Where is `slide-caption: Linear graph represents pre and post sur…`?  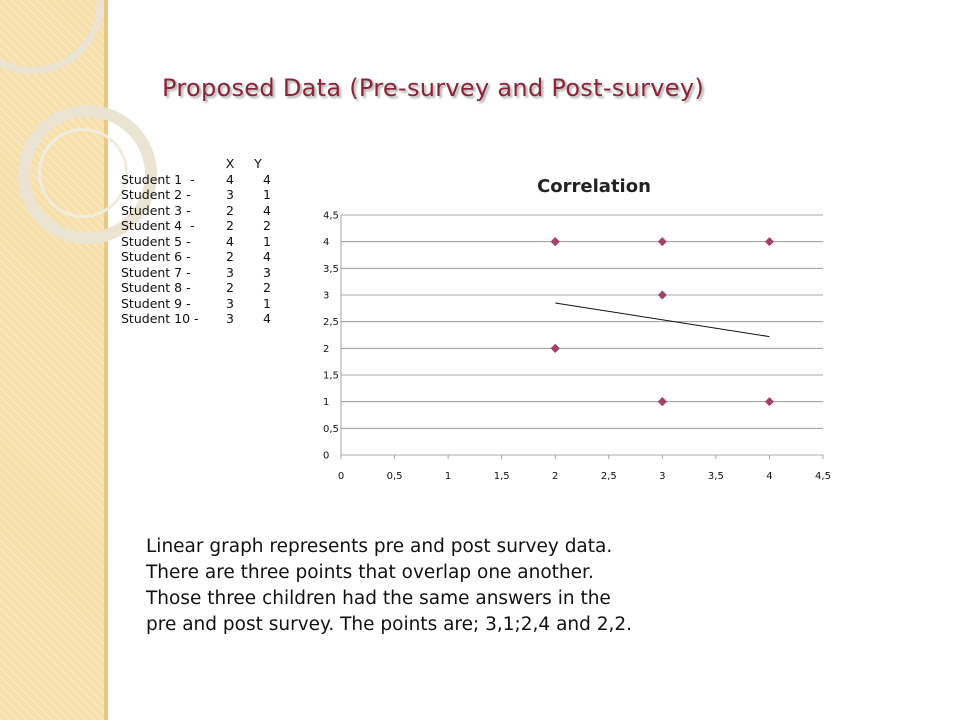 slide-caption: Linear graph represents pre and post sur… is located at coordinates (389, 586).